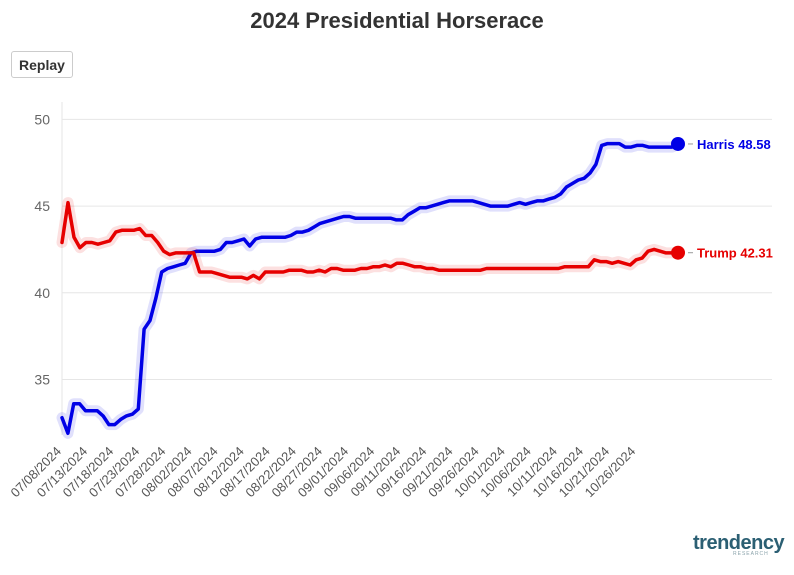 Image resolution: width=794 pixels, height=575 pixels. What do you see at coordinates (42, 206) in the screenshot?
I see `y-tick-label: 45` at bounding box center [42, 206].